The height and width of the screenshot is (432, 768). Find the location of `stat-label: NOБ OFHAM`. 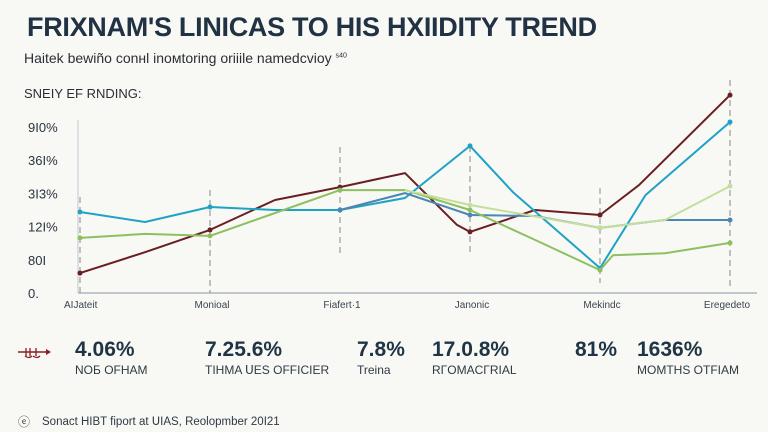

stat-label: NOБ OFHAM is located at coordinates (111, 370).